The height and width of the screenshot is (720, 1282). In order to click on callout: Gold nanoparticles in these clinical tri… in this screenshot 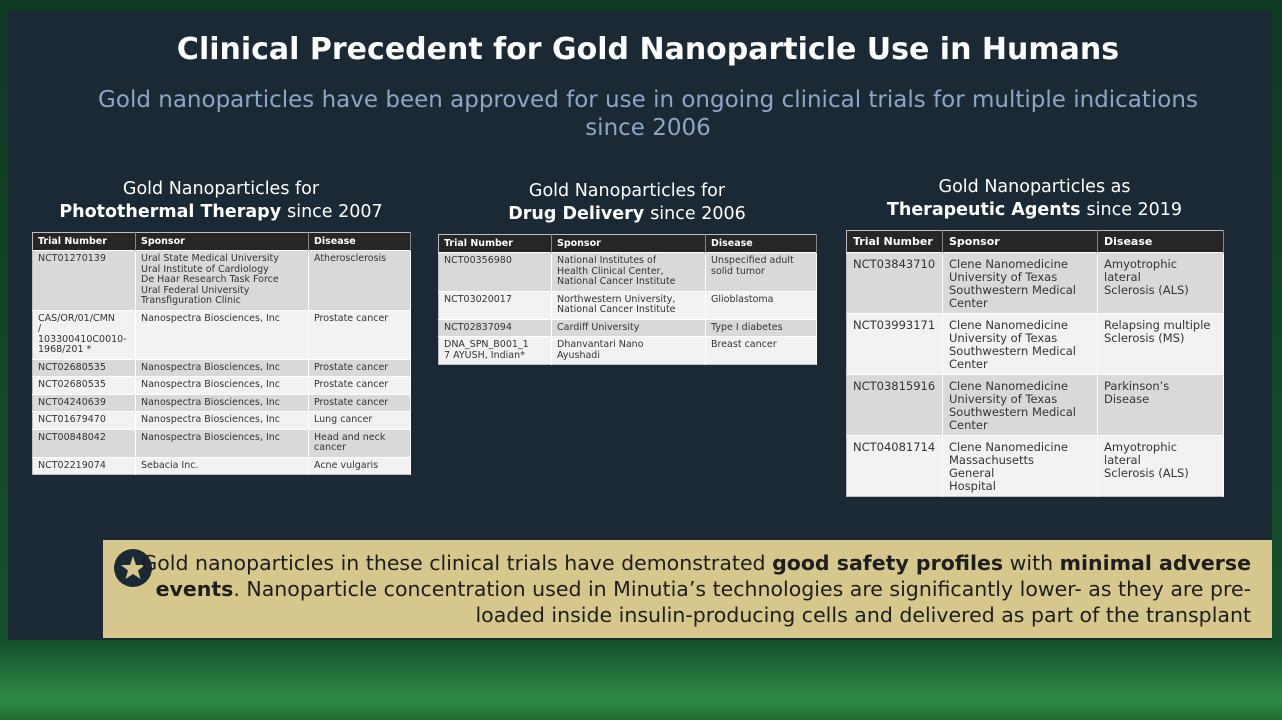, I will do `click(687, 589)`.